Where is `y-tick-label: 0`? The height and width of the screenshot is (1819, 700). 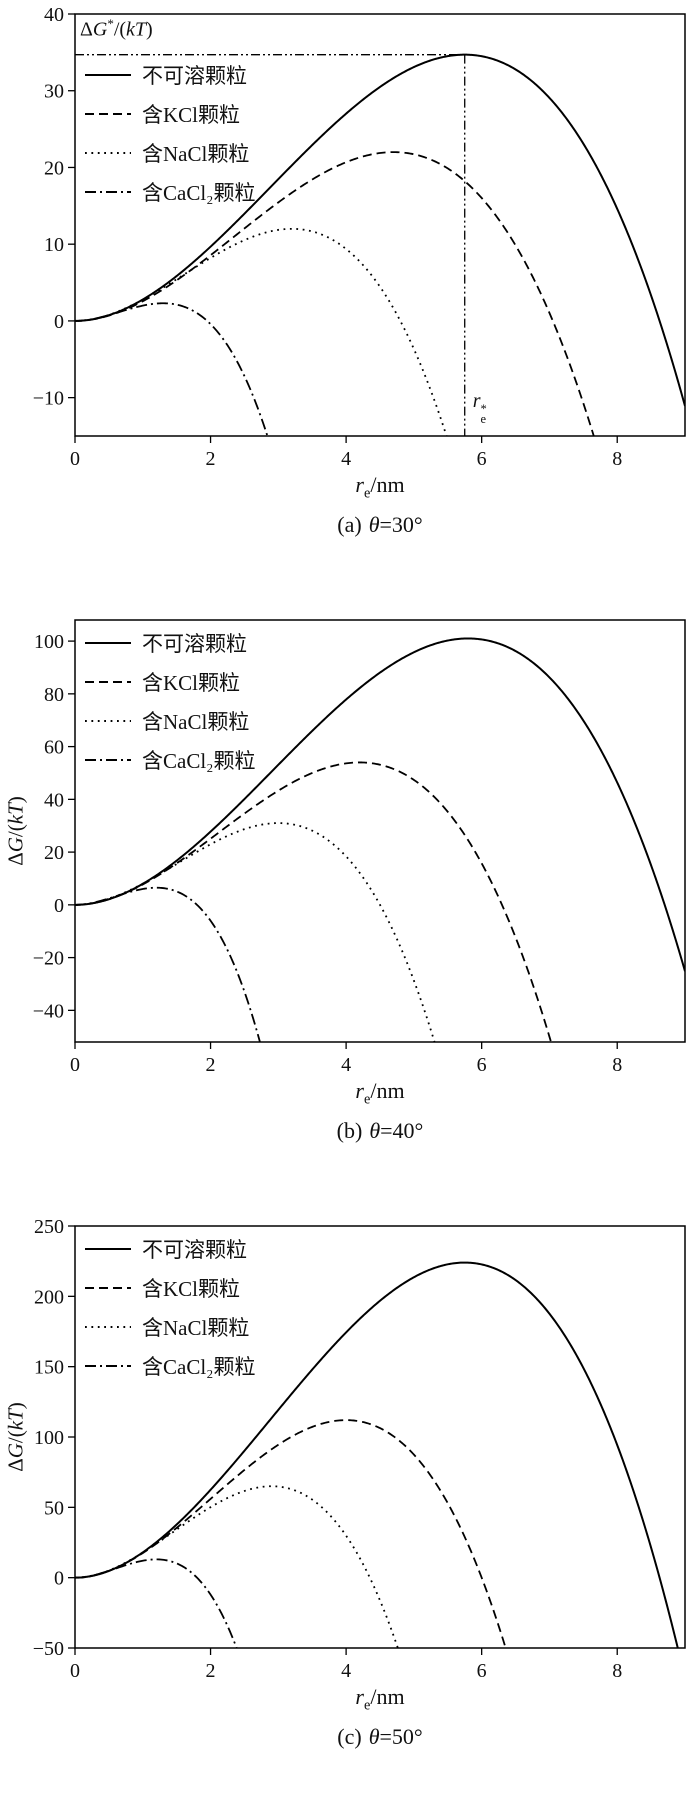 y-tick-label: 0 is located at coordinates (59, 322).